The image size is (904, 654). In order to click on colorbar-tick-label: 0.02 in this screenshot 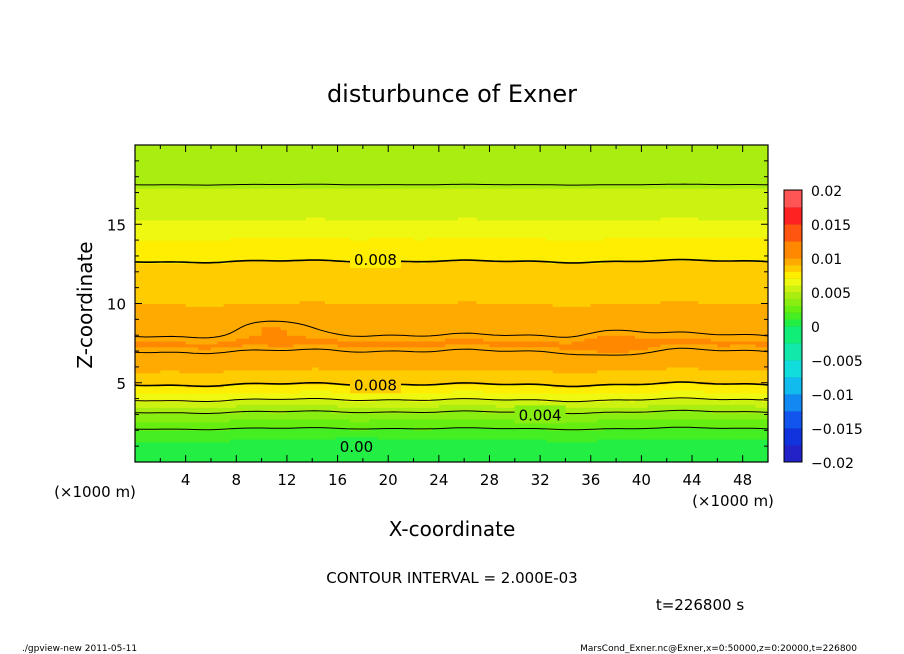, I will do `click(826, 192)`.